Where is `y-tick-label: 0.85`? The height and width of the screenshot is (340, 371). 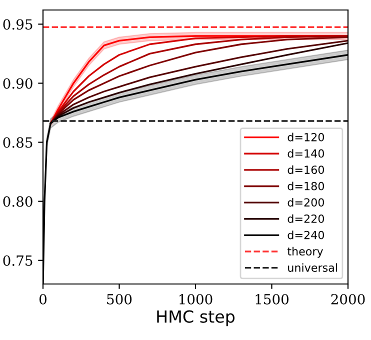 y-tick-label: 0.85 is located at coordinates (17, 142).